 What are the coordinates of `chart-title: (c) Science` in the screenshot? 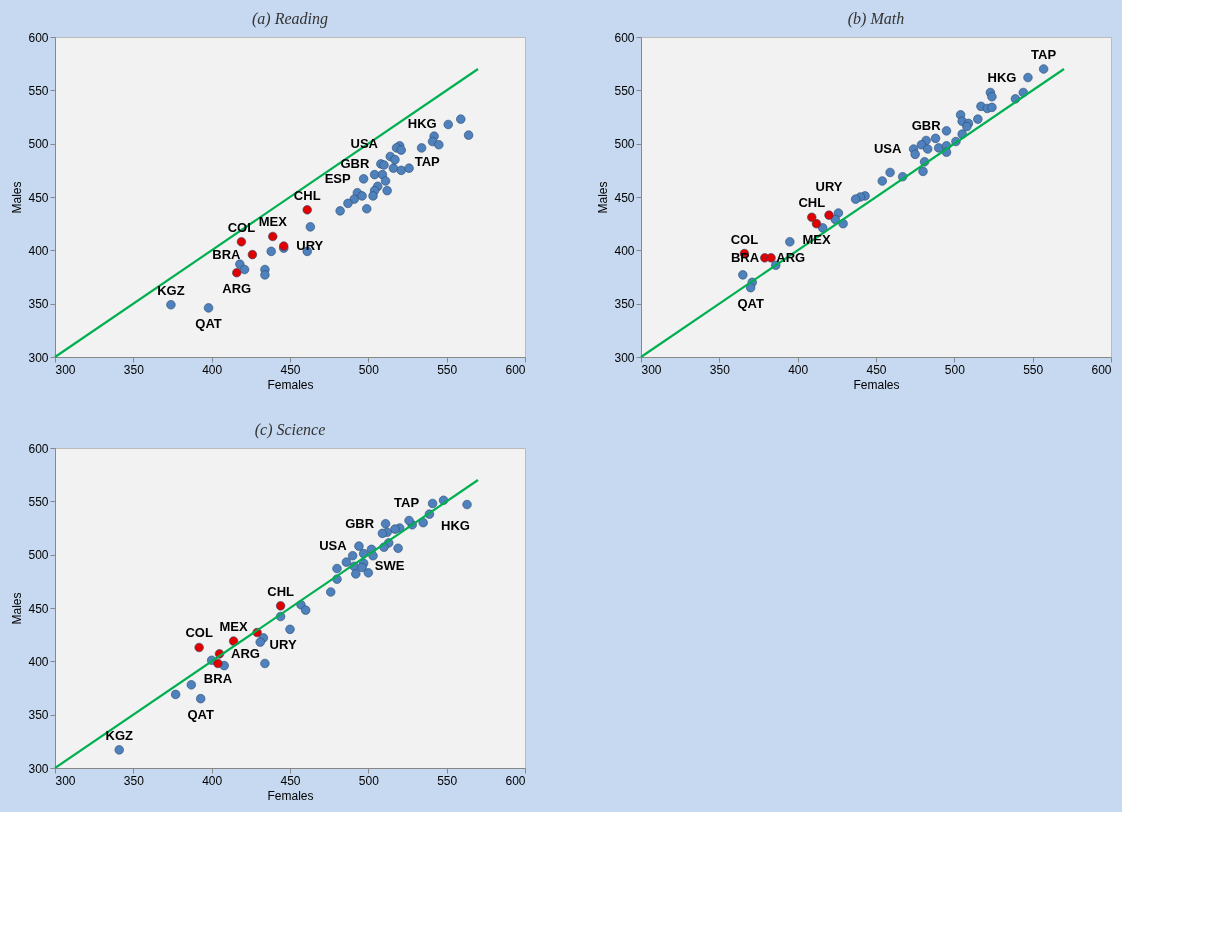 It's located at (290, 430).